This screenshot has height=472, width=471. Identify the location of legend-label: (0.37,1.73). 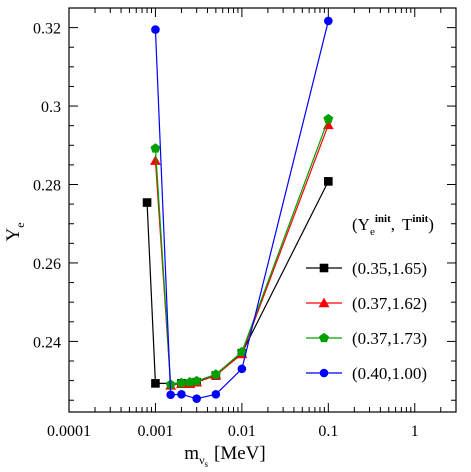
(389, 338).